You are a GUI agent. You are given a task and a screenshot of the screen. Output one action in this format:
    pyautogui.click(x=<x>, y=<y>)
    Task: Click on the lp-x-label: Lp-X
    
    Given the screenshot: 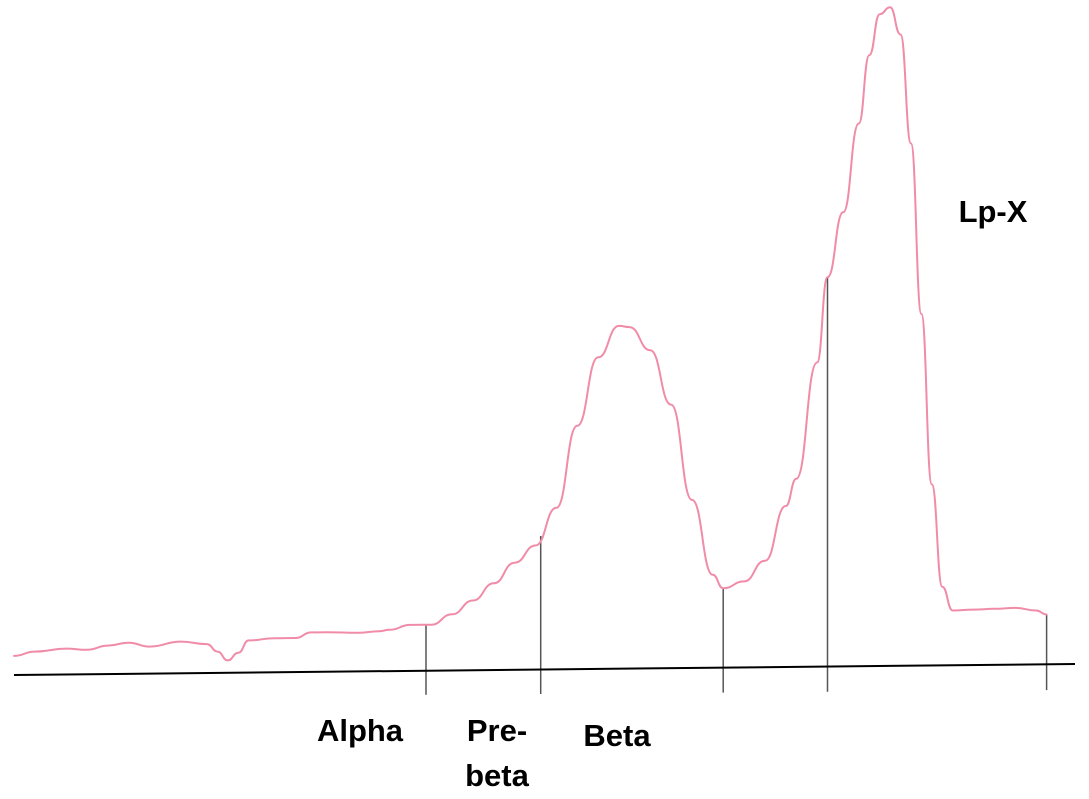 What is the action you would take?
    pyautogui.click(x=993, y=211)
    